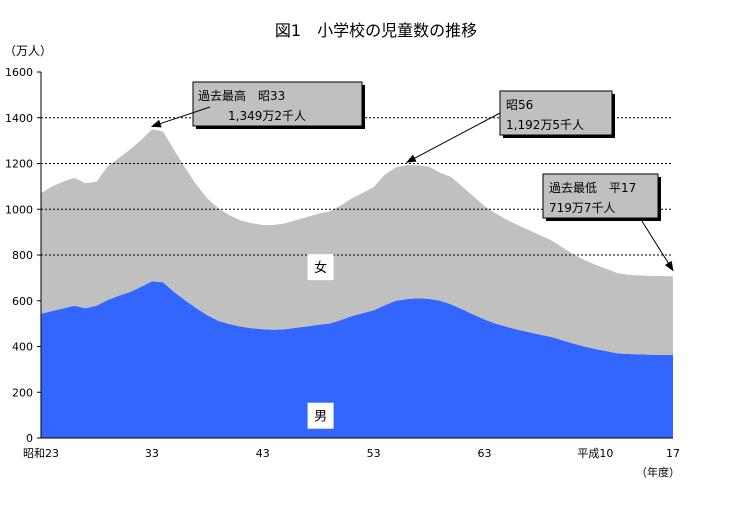  What do you see at coordinates (19, 72) in the screenshot?
I see `y-tick-label: 1600` at bounding box center [19, 72].